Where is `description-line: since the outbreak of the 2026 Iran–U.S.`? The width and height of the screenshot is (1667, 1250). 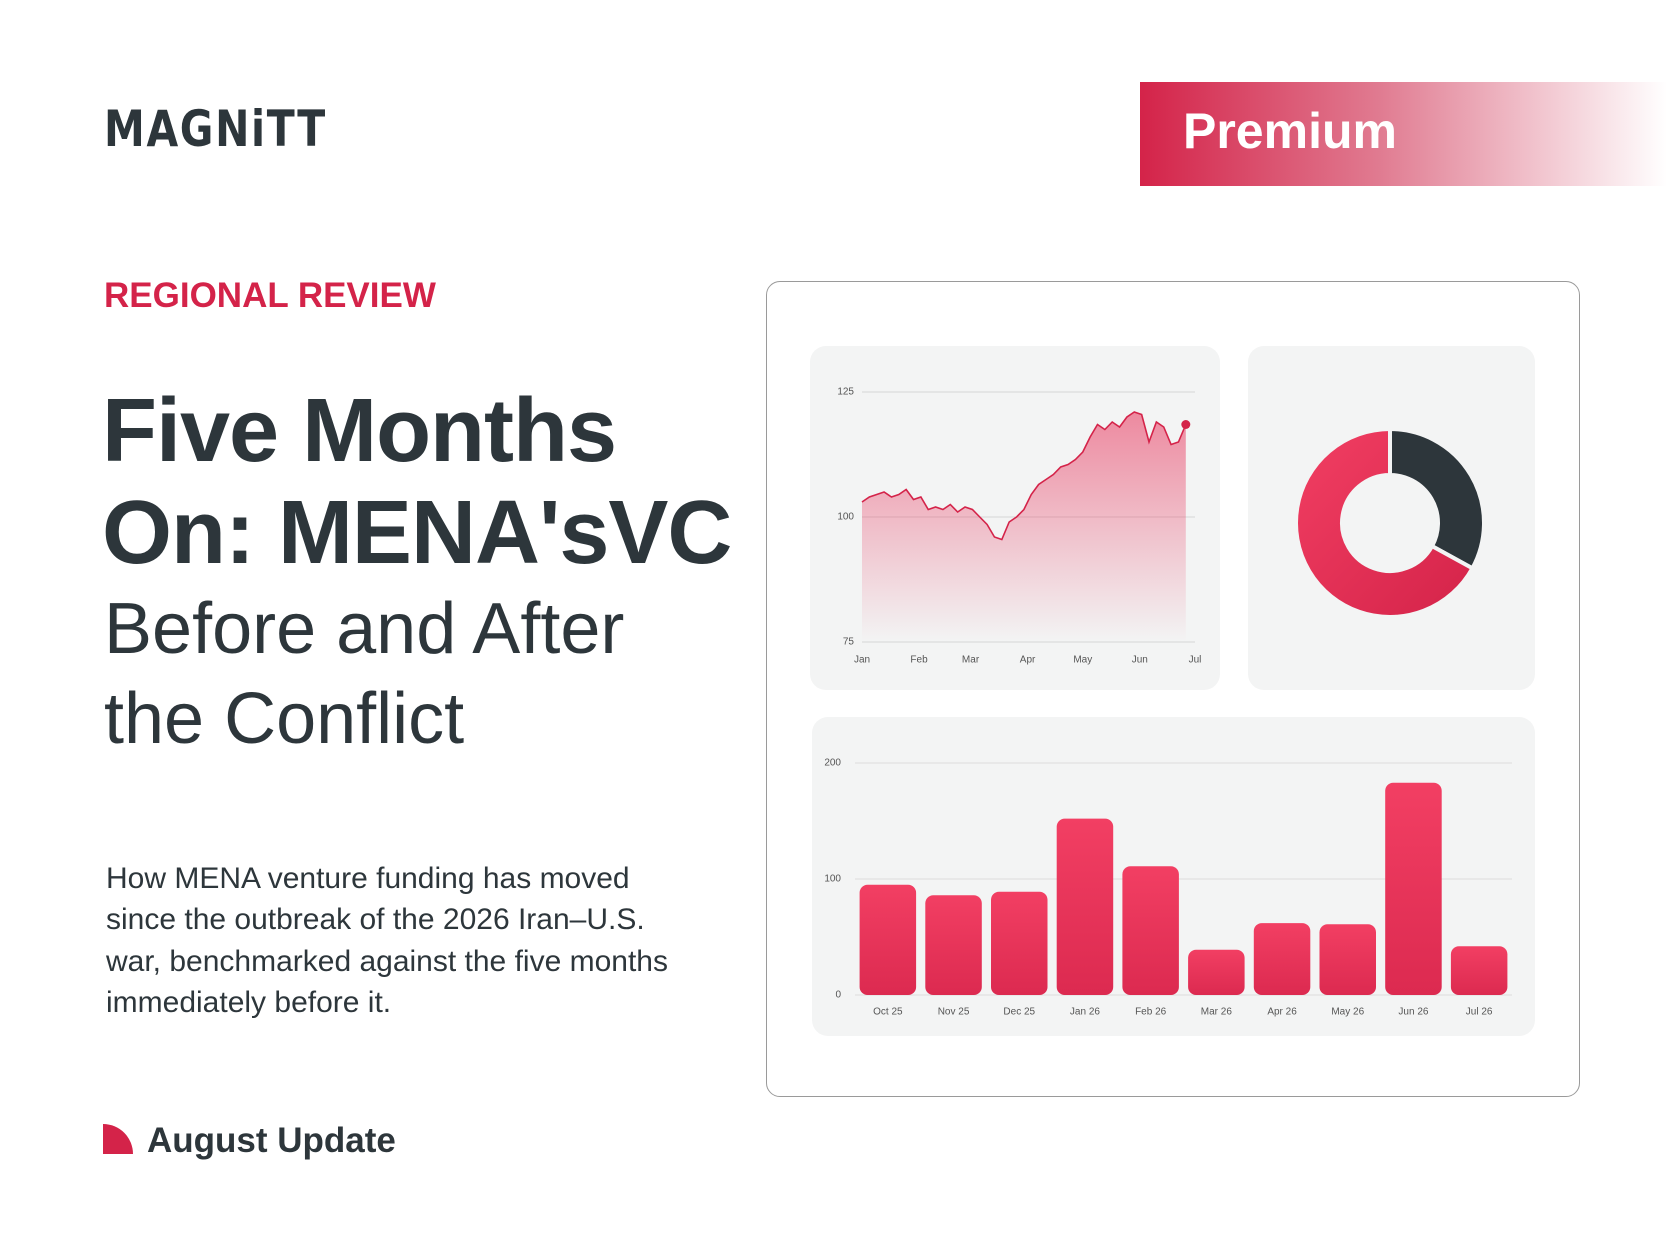 description-line: since the outbreak of the 2026 Iran–U.S. is located at coordinates (375, 919).